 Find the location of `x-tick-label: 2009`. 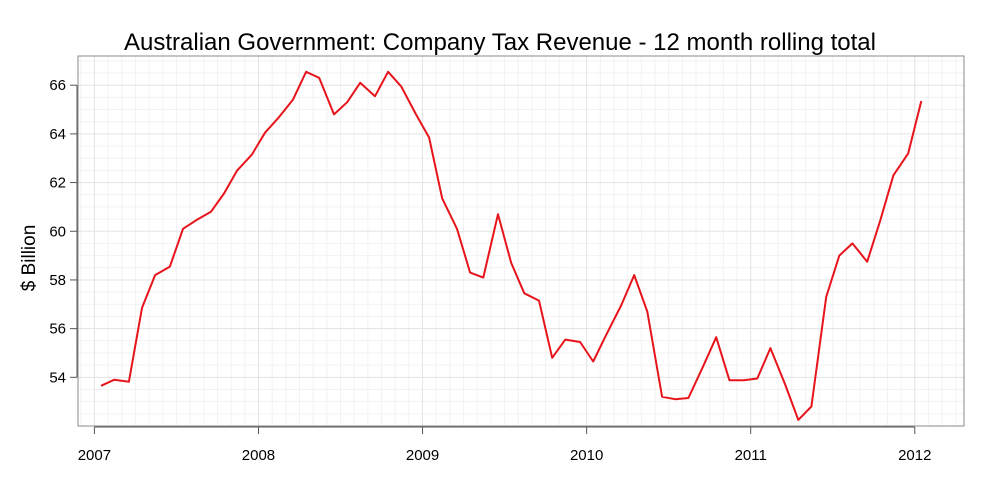

x-tick-label: 2009 is located at coordinates (422, 455).